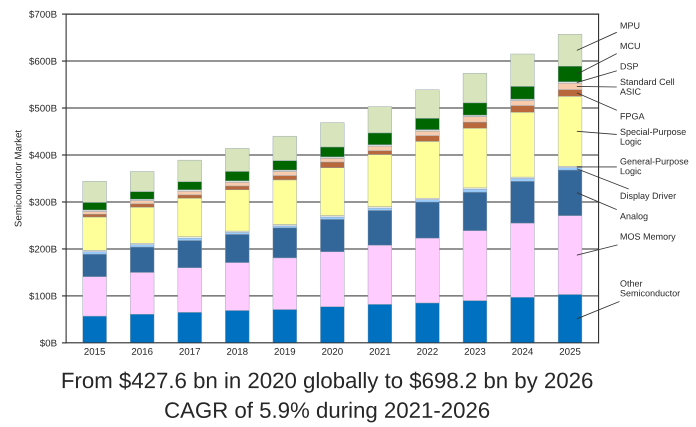 This screenshot has width=696, height=427. Describe the element at coordinates (427, 351) in the screenshot. I see `x-tick-label: 2022` at that location.